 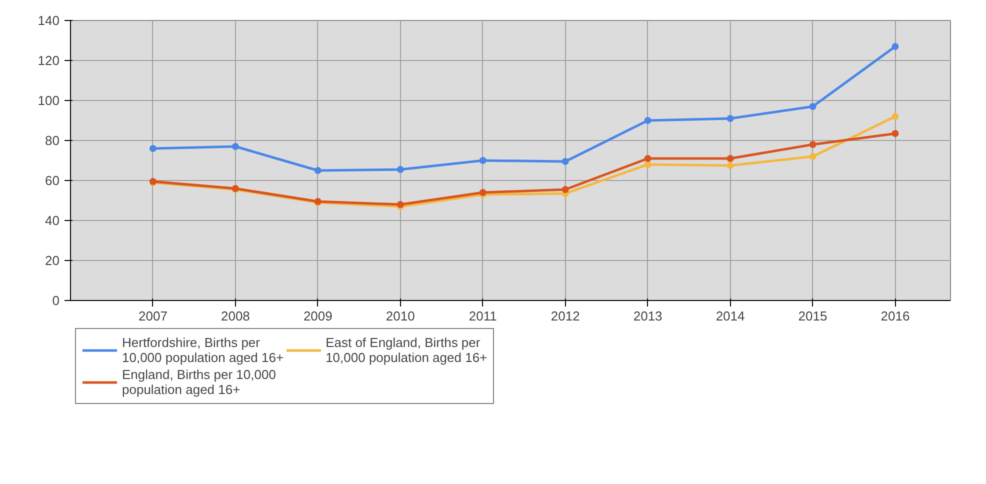 What do you see at coordinates (52, 180) in the screenshot?
I see `y-tick-label: 60` at bounding box center [52, 180].